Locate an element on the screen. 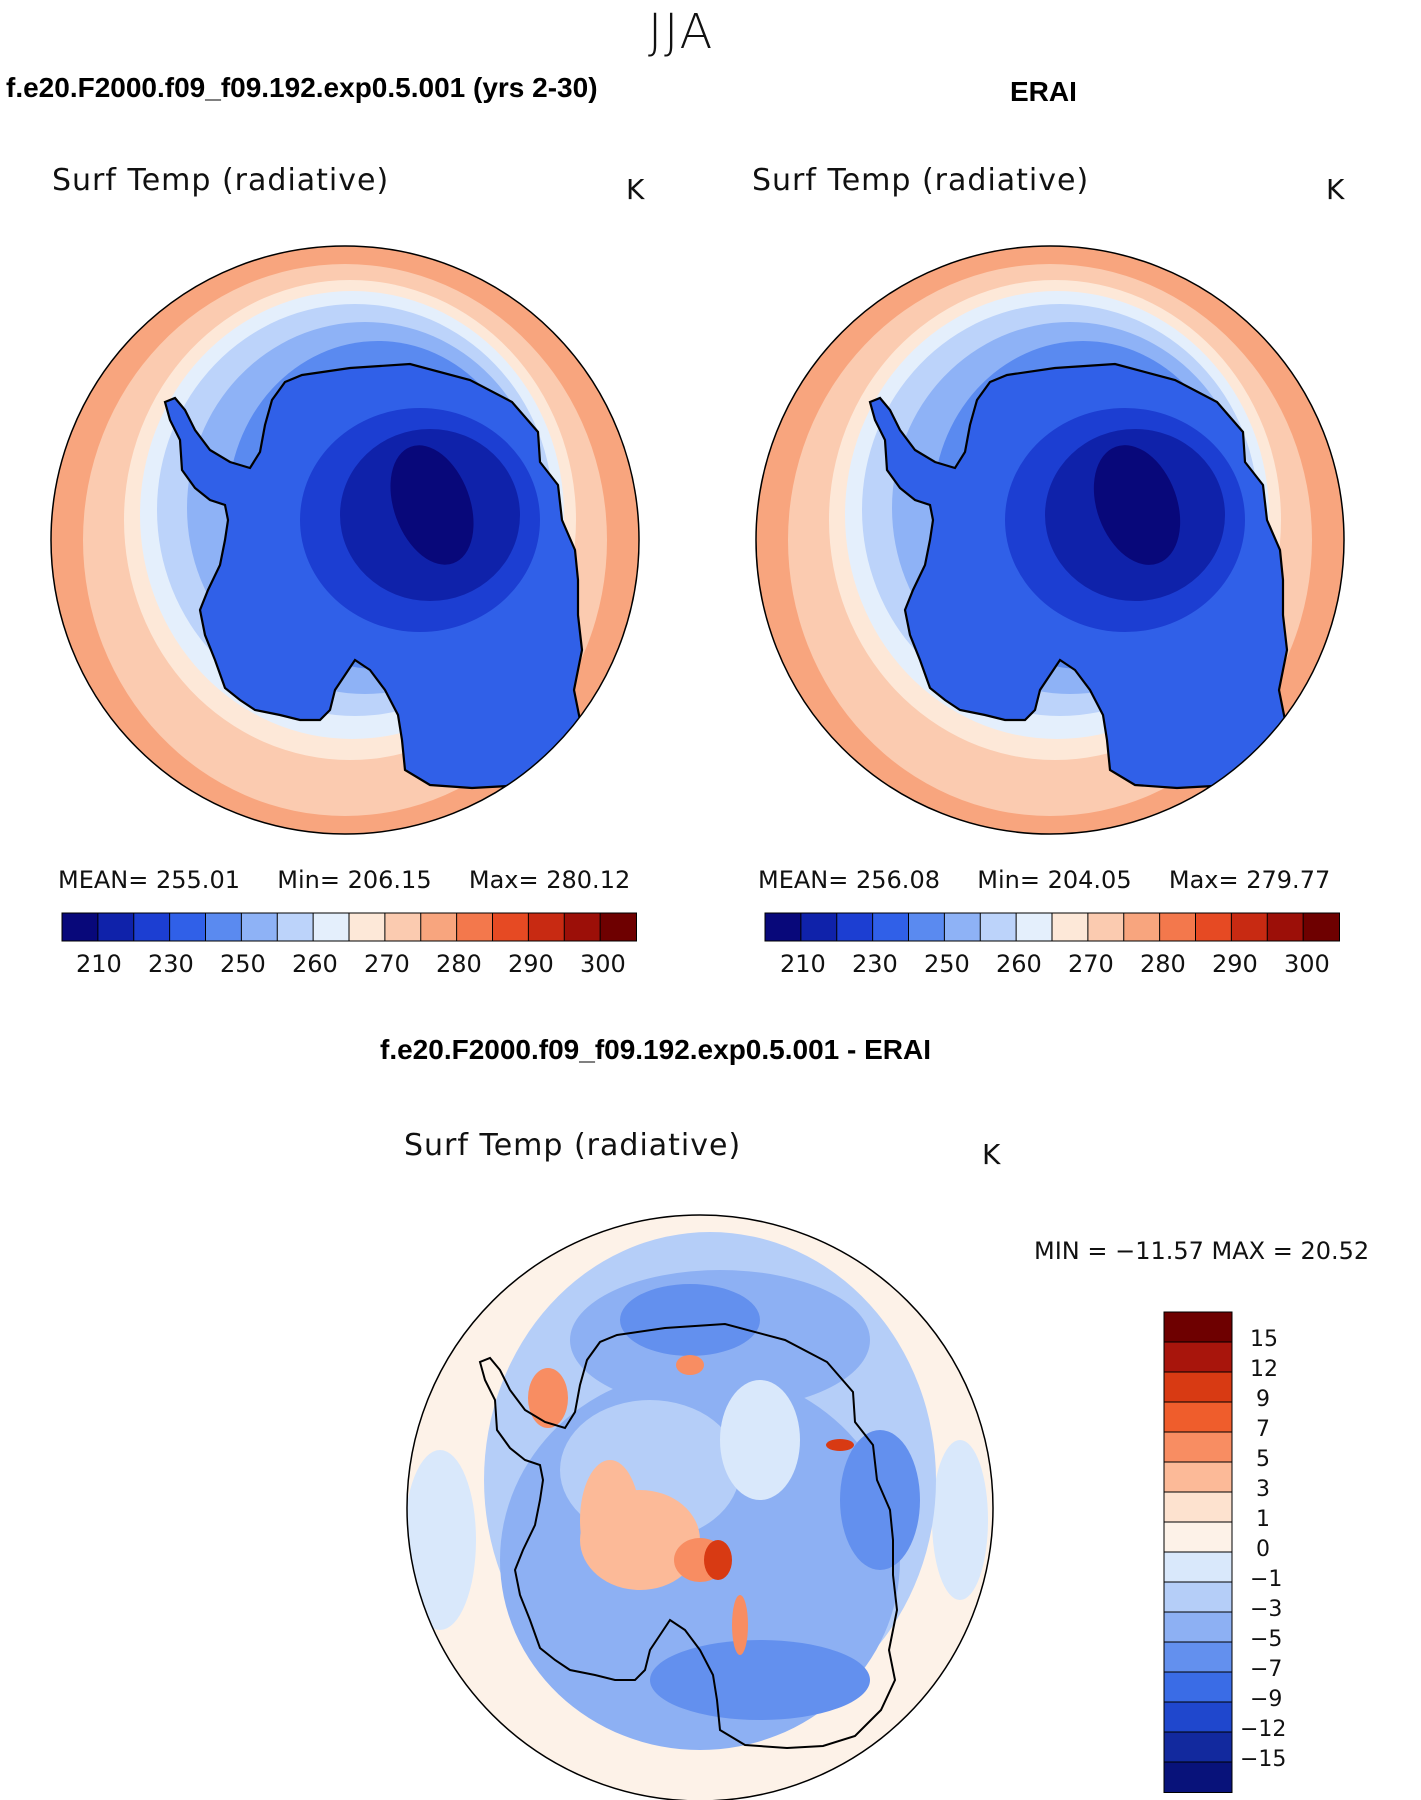  diff-colorbar-label: 1 is located at coordinates (1263, 1519).